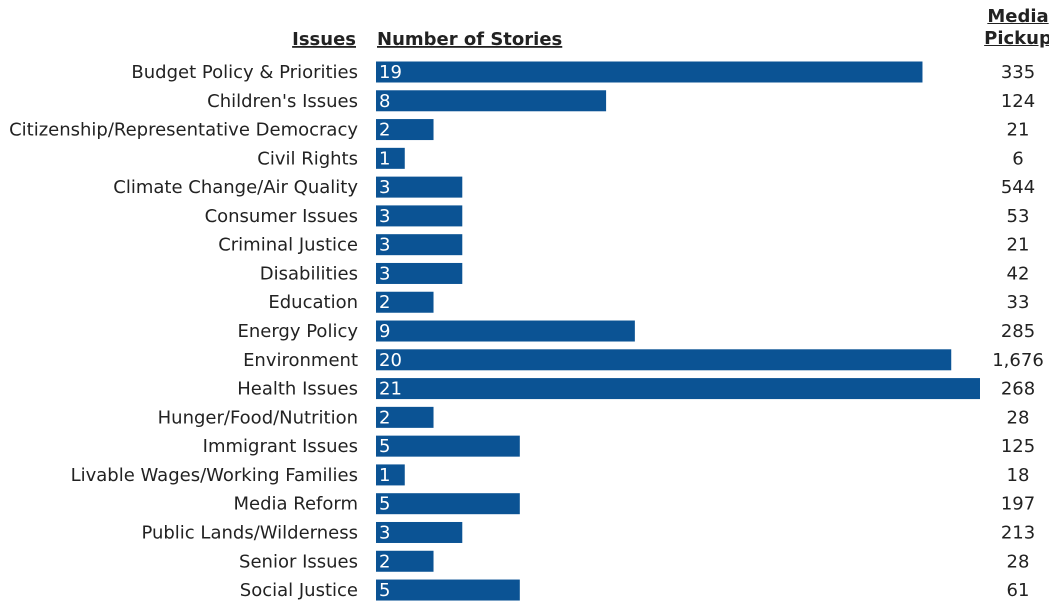  What do you see at coordinates (280, 446) in the screenshot?
I see `category-label: Immigrant Issues` at bounding box center [280, 446].